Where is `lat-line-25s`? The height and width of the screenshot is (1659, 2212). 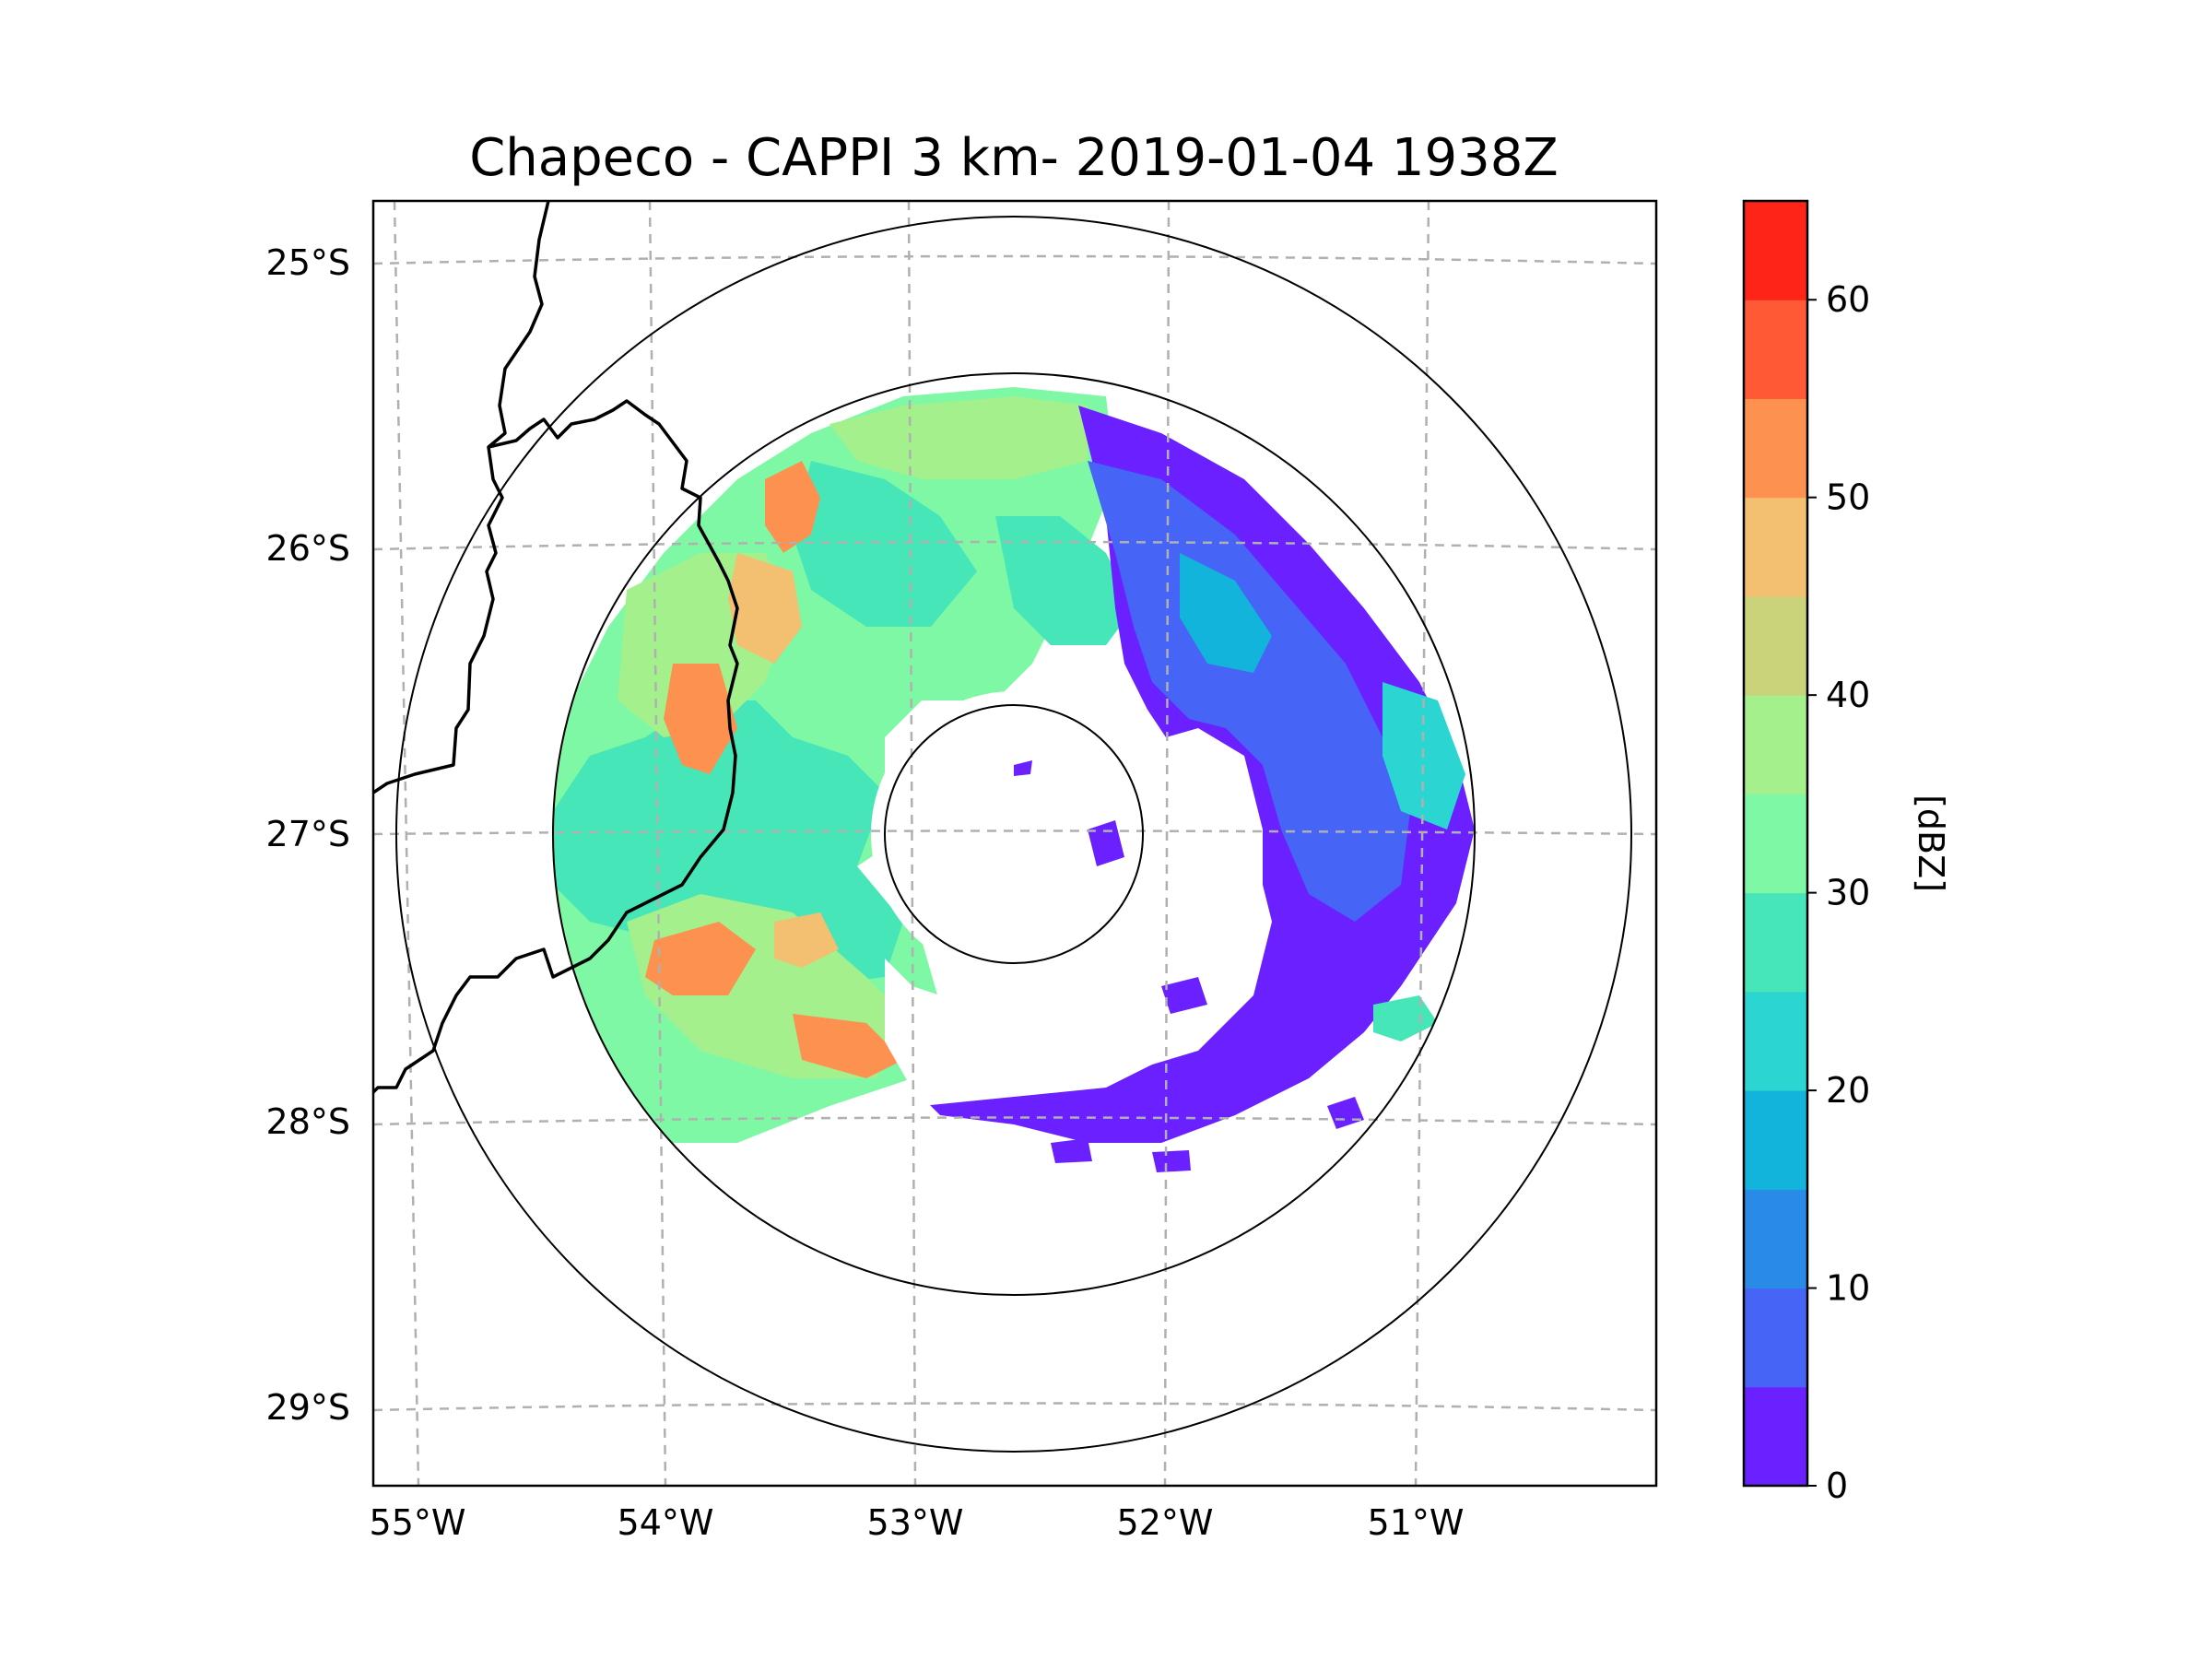
lat-line-25s is located at coordinates (1014, 259).